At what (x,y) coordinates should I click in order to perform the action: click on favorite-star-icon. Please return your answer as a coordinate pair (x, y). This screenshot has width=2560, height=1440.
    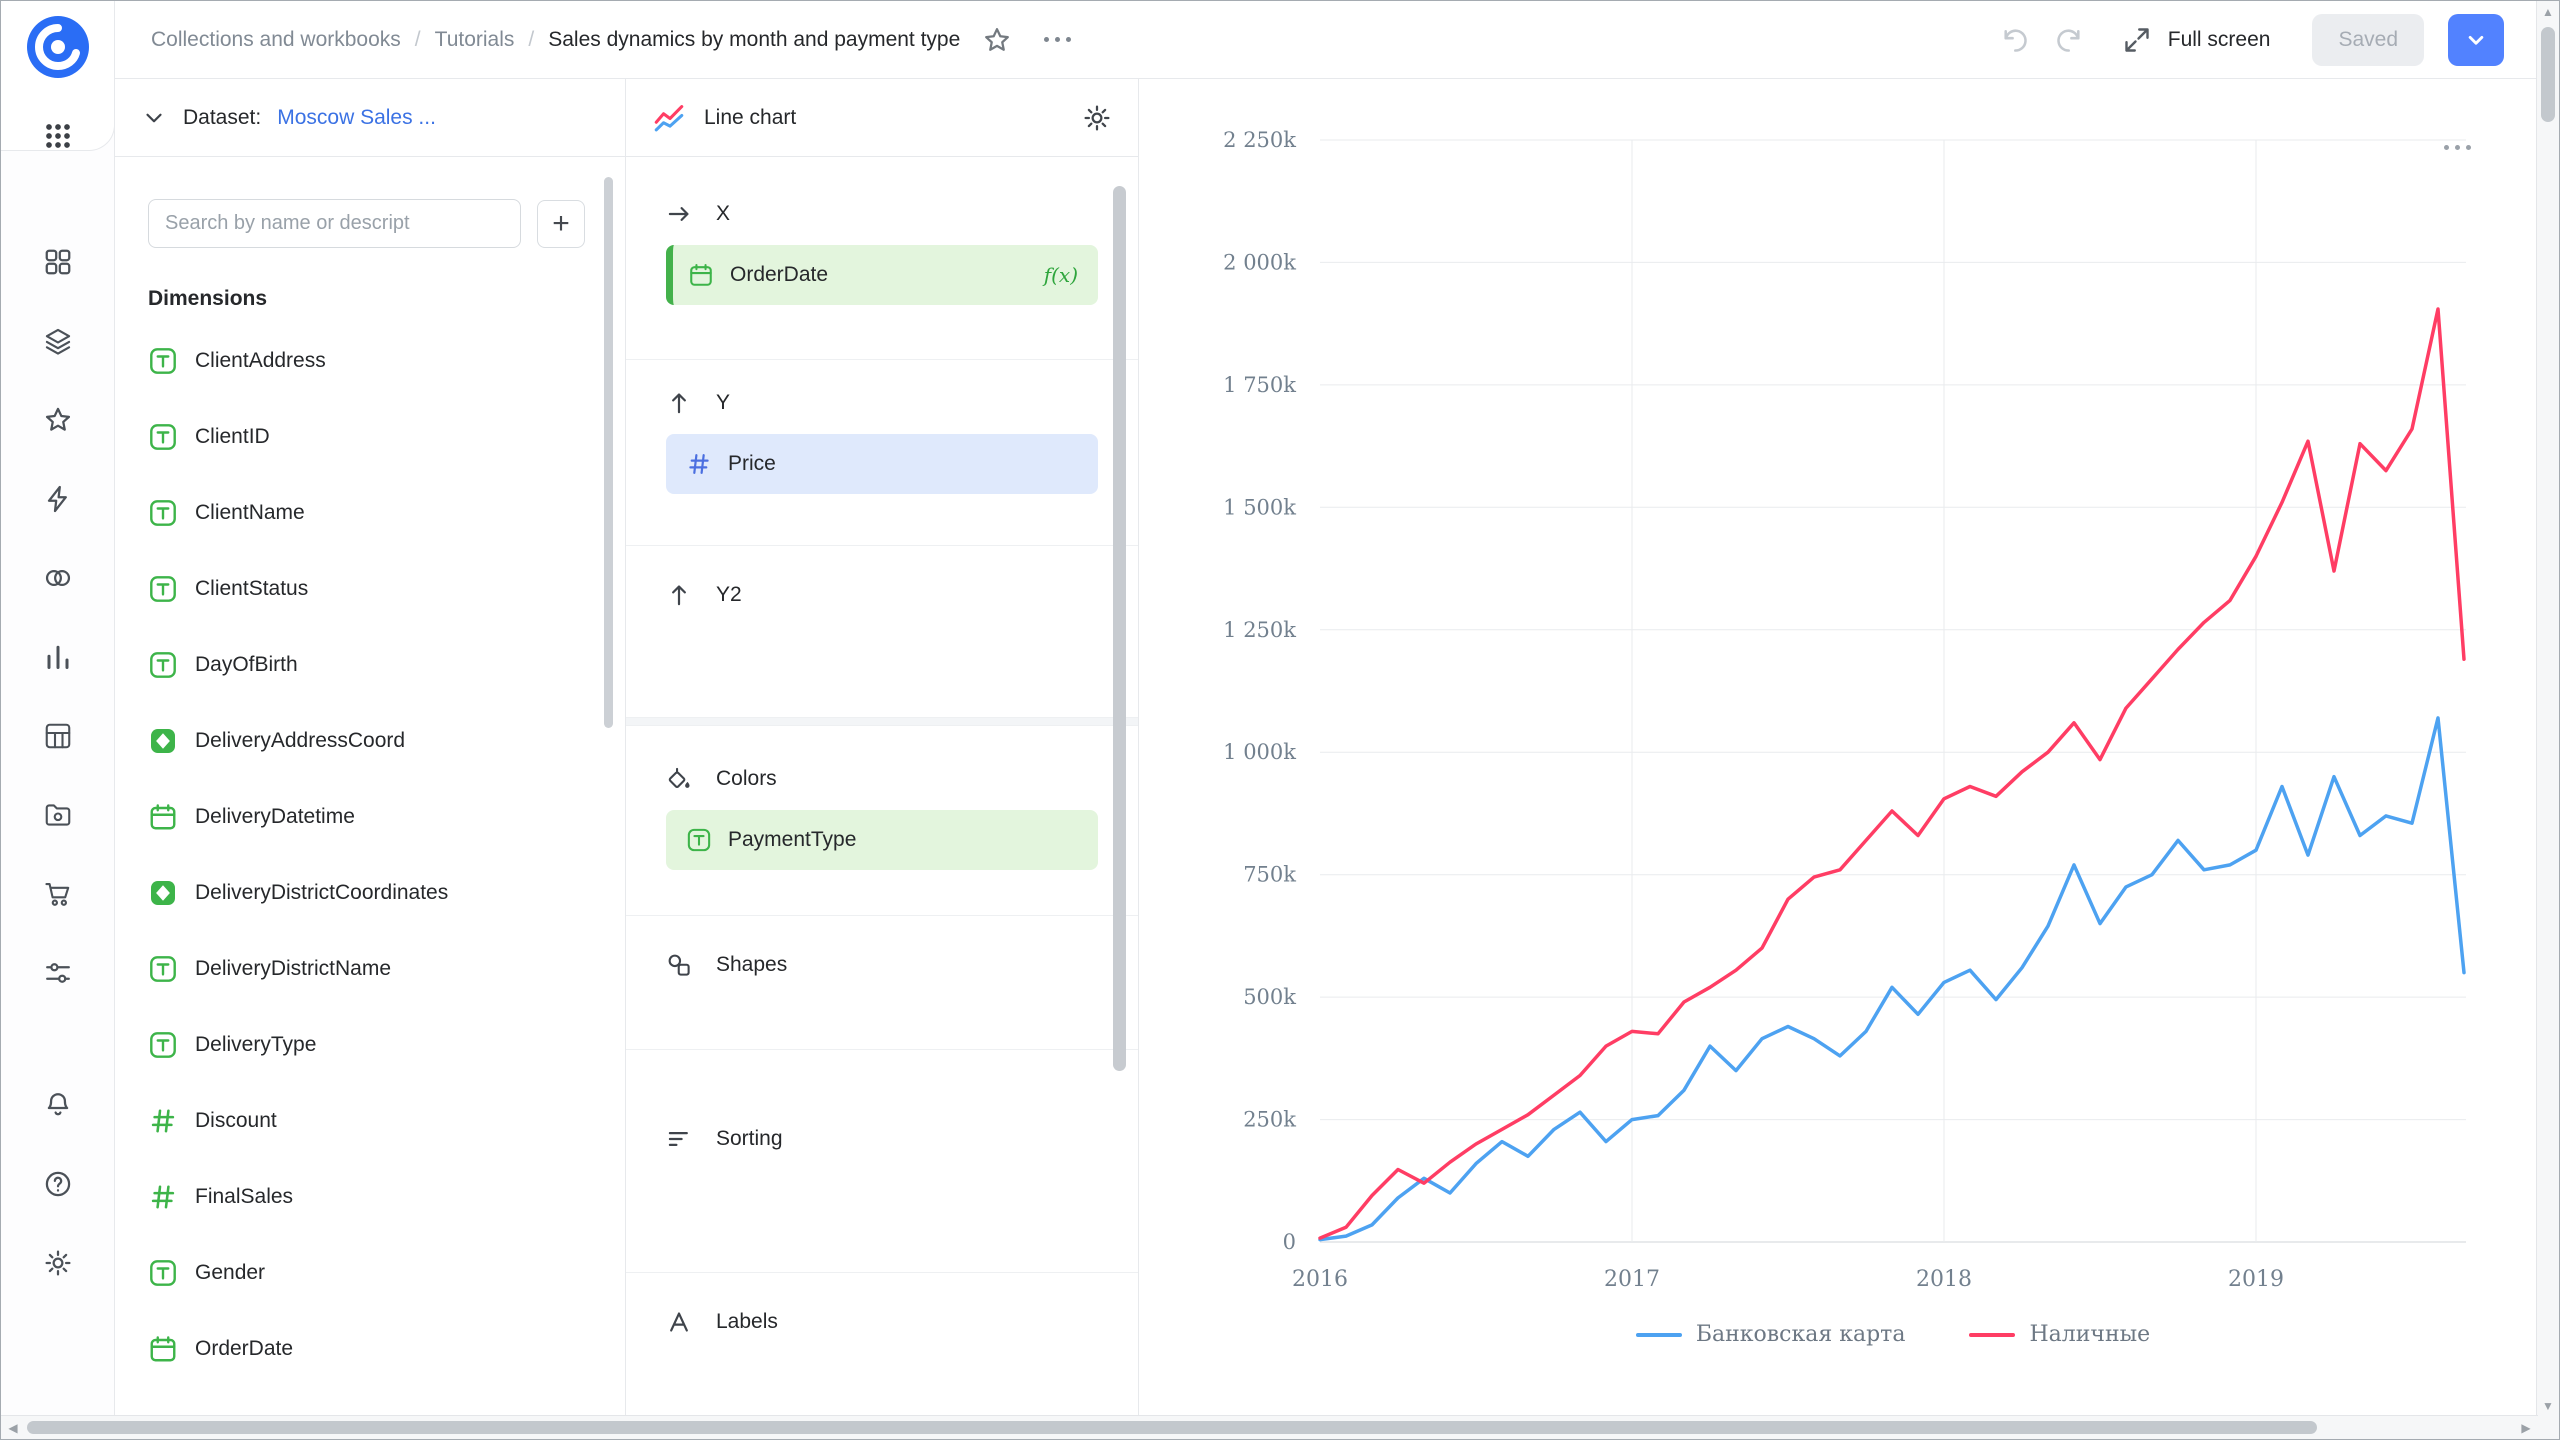
    Looking at the image, I should click on (997, 40).